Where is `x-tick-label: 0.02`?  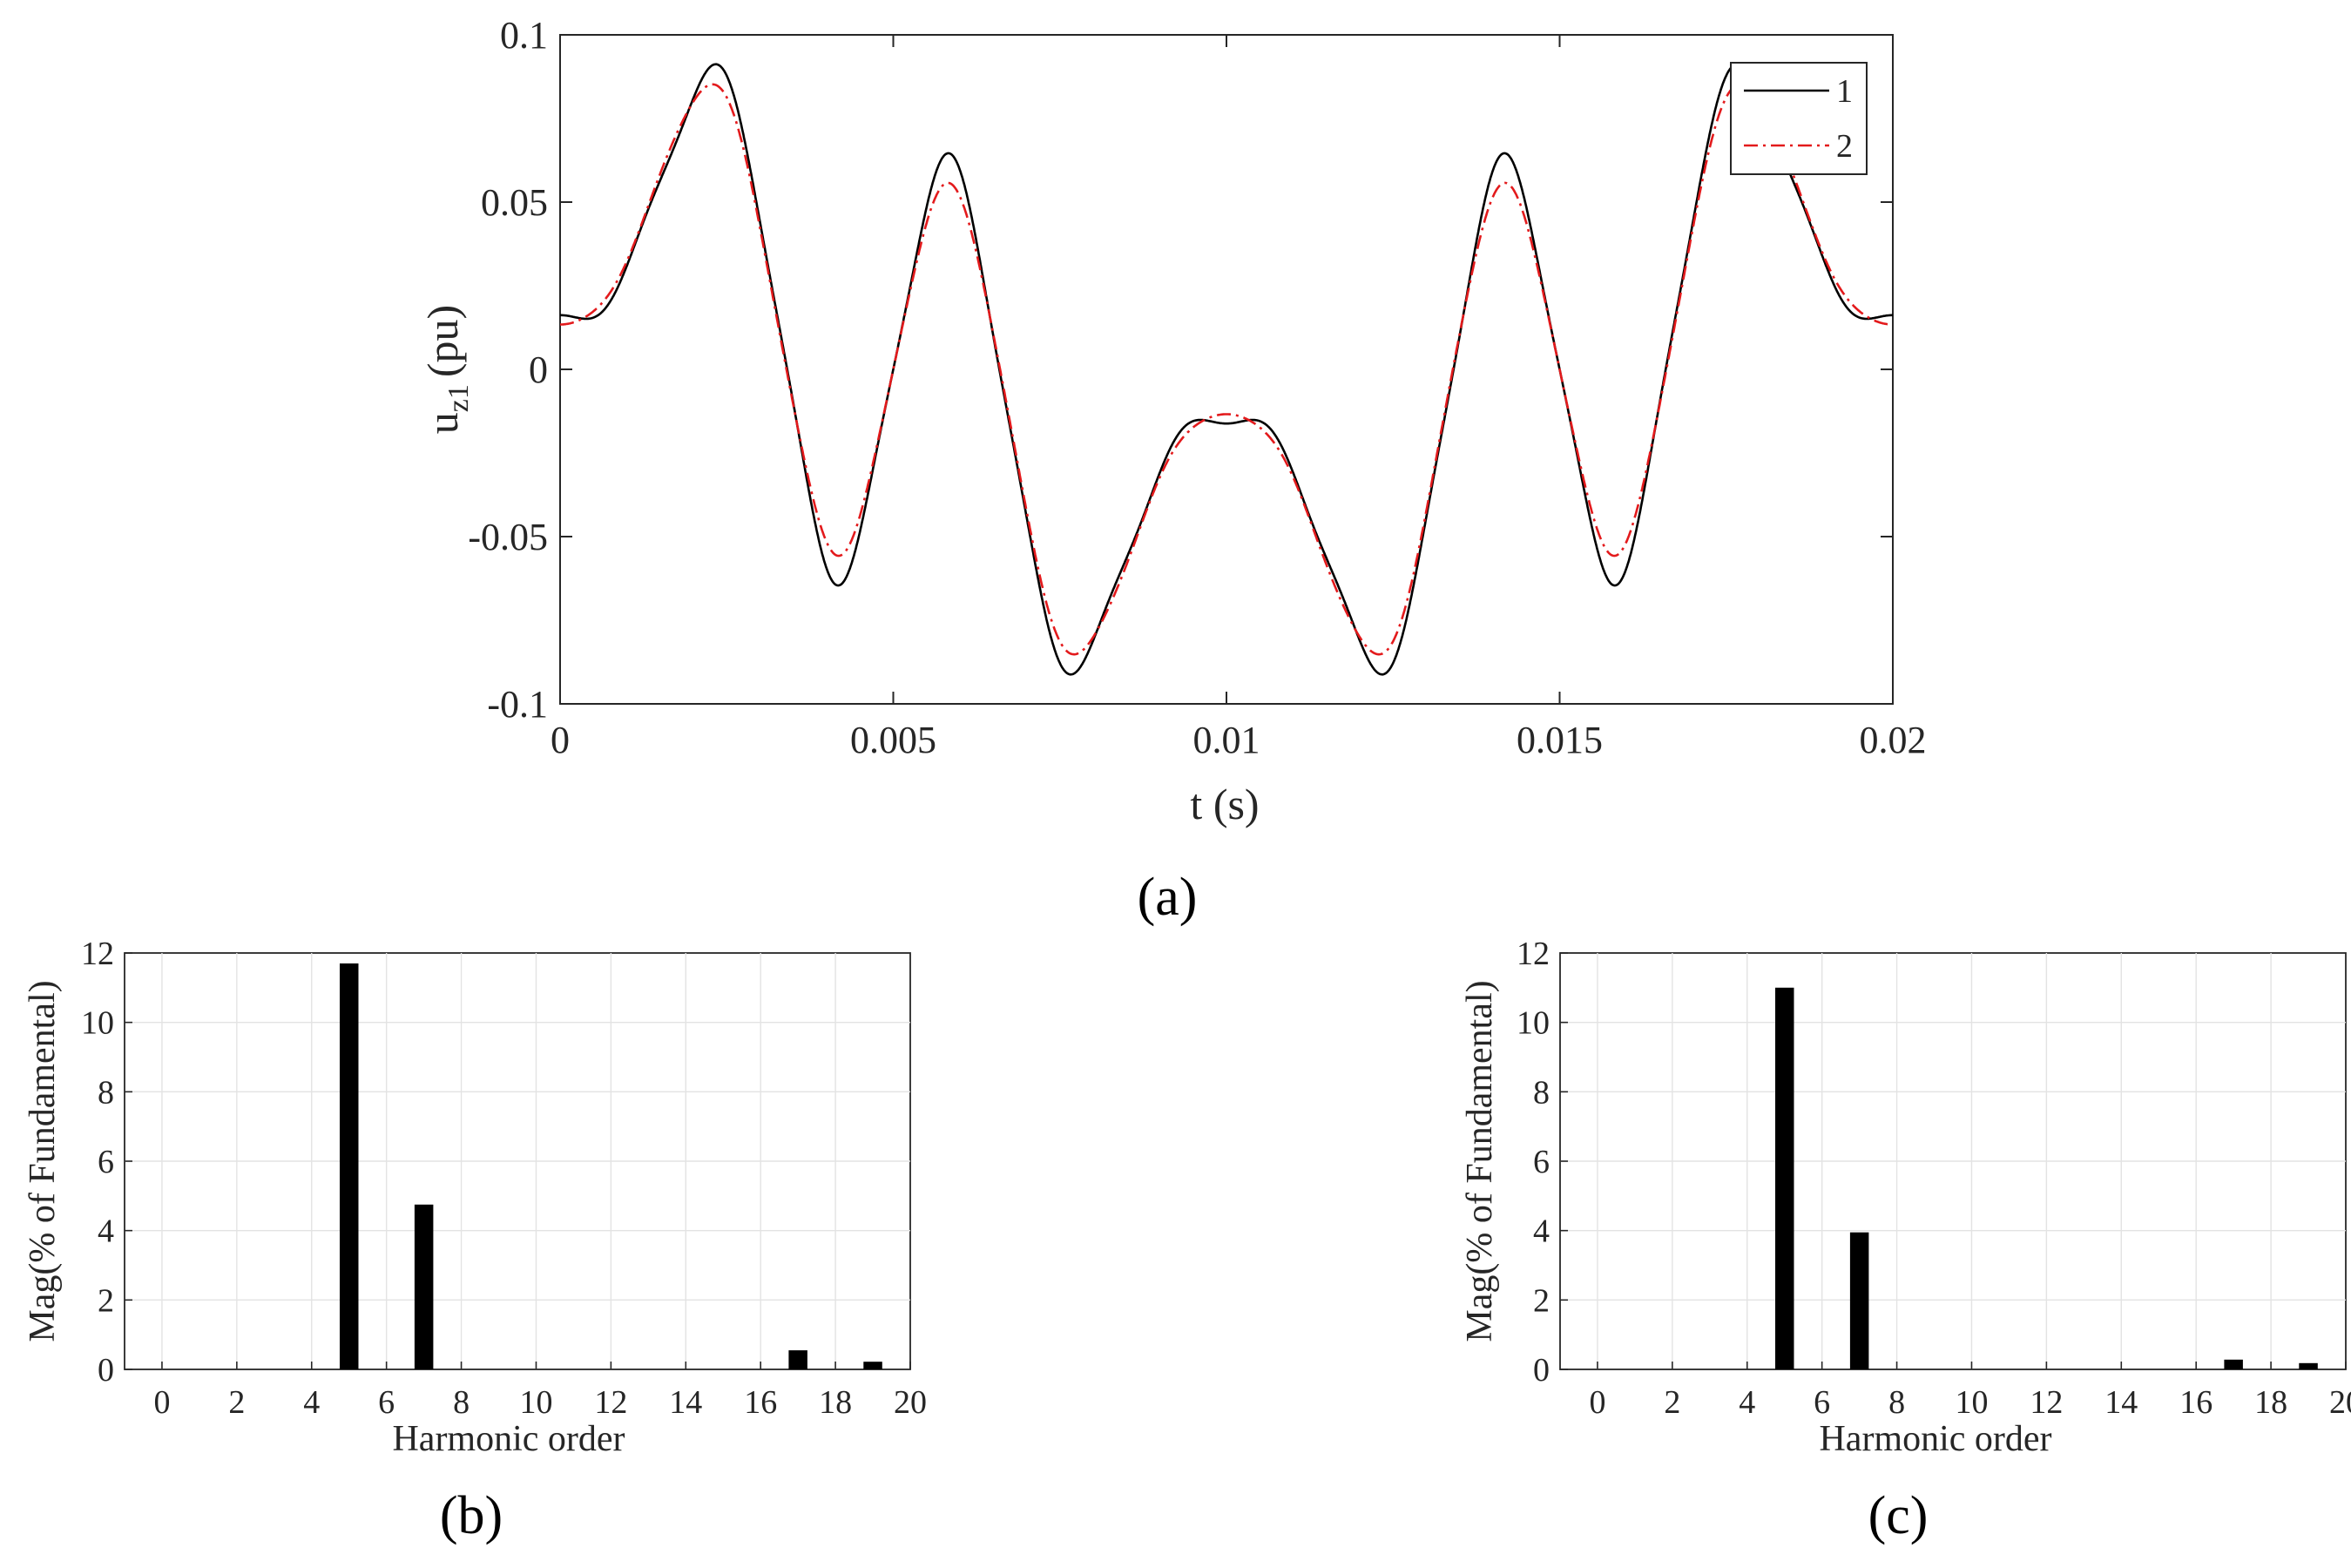
x-tick-label: 0.02 is located at coordinates (1894, 740).